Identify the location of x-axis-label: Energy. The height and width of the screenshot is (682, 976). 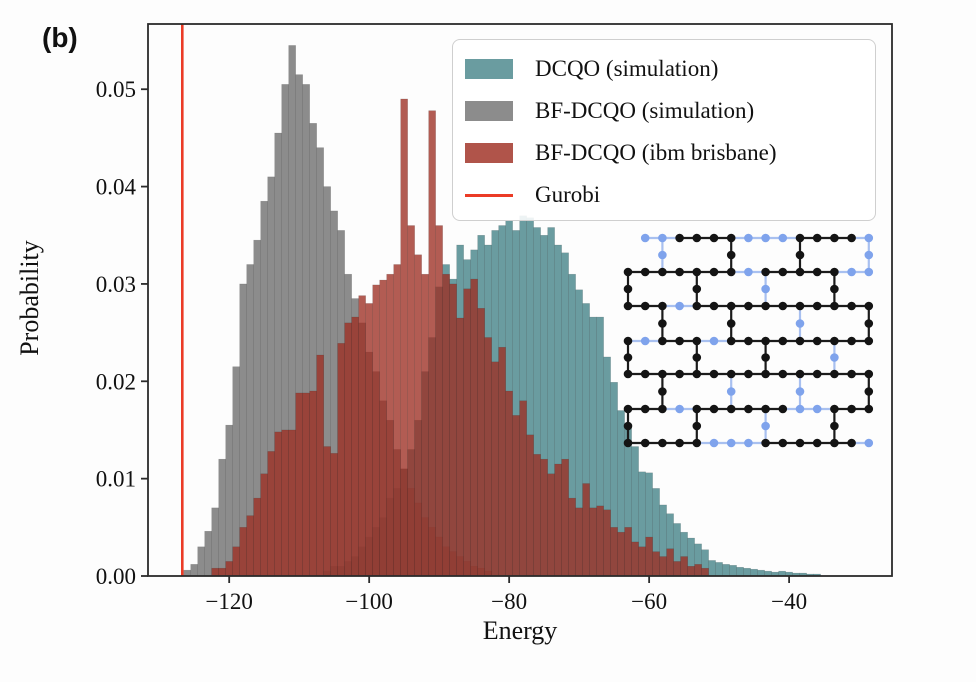
(520, 630).